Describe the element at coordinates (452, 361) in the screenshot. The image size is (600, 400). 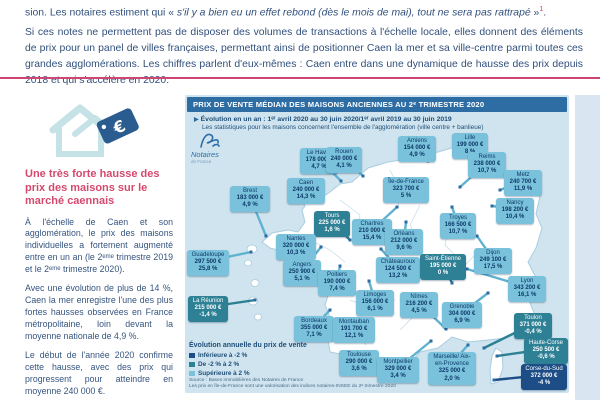
I see `city-name: Marseille/ Aix-en-Provence` at that location.